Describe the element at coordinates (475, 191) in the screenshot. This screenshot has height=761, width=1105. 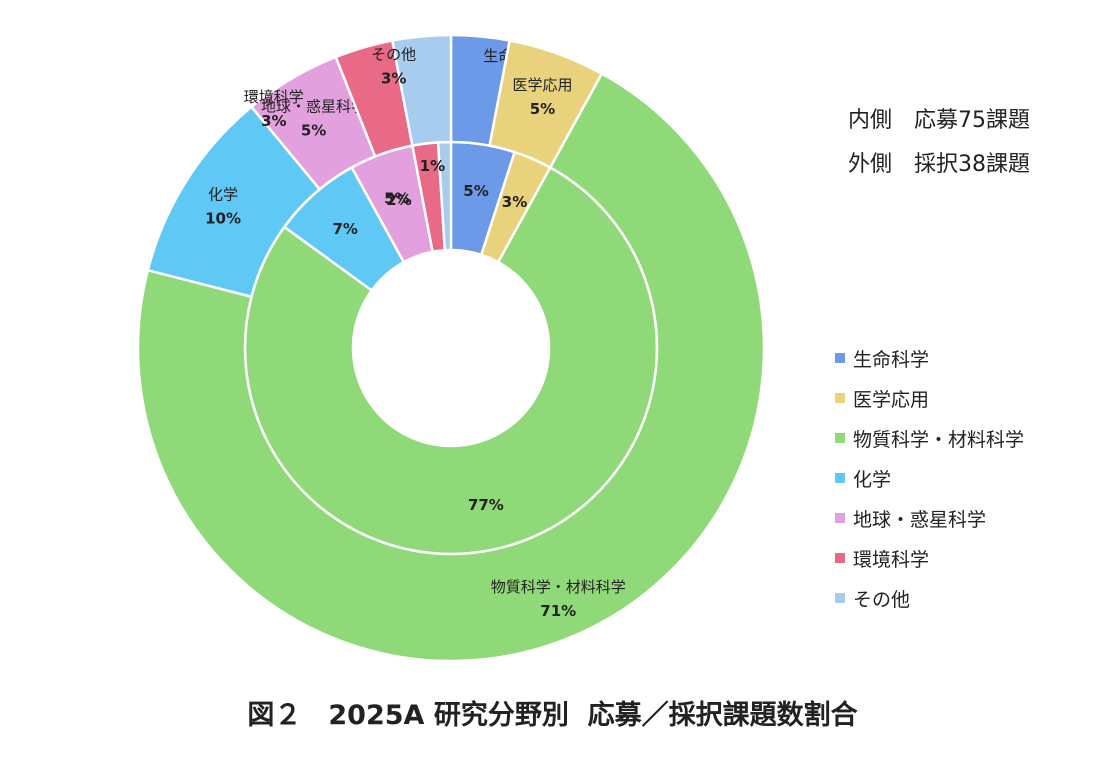
I see `inner-slice-value-label-0: 5%` at that location.